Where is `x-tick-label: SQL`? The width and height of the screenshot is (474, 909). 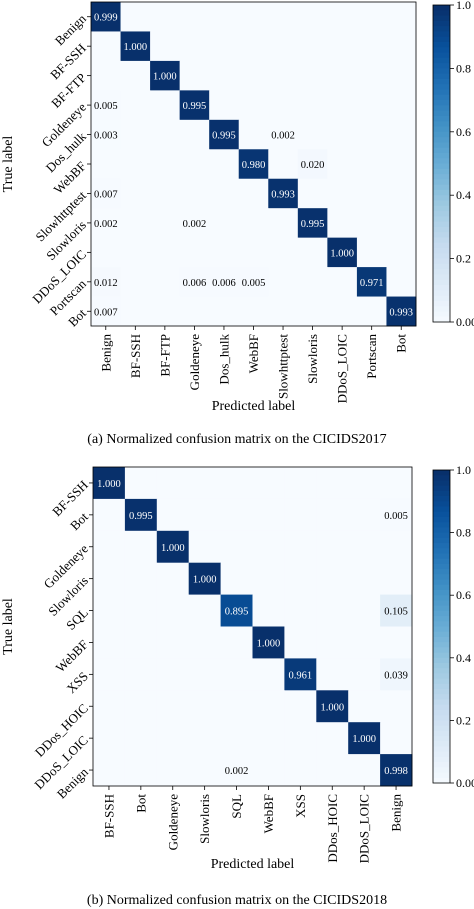
x-tick-label: SQL is located at coordinates (236, 806).